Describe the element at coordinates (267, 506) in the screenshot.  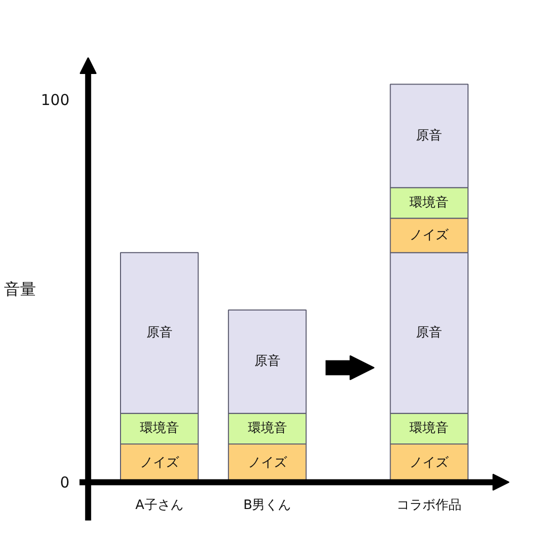
I see `x-tick-label: B男くん` at that location.